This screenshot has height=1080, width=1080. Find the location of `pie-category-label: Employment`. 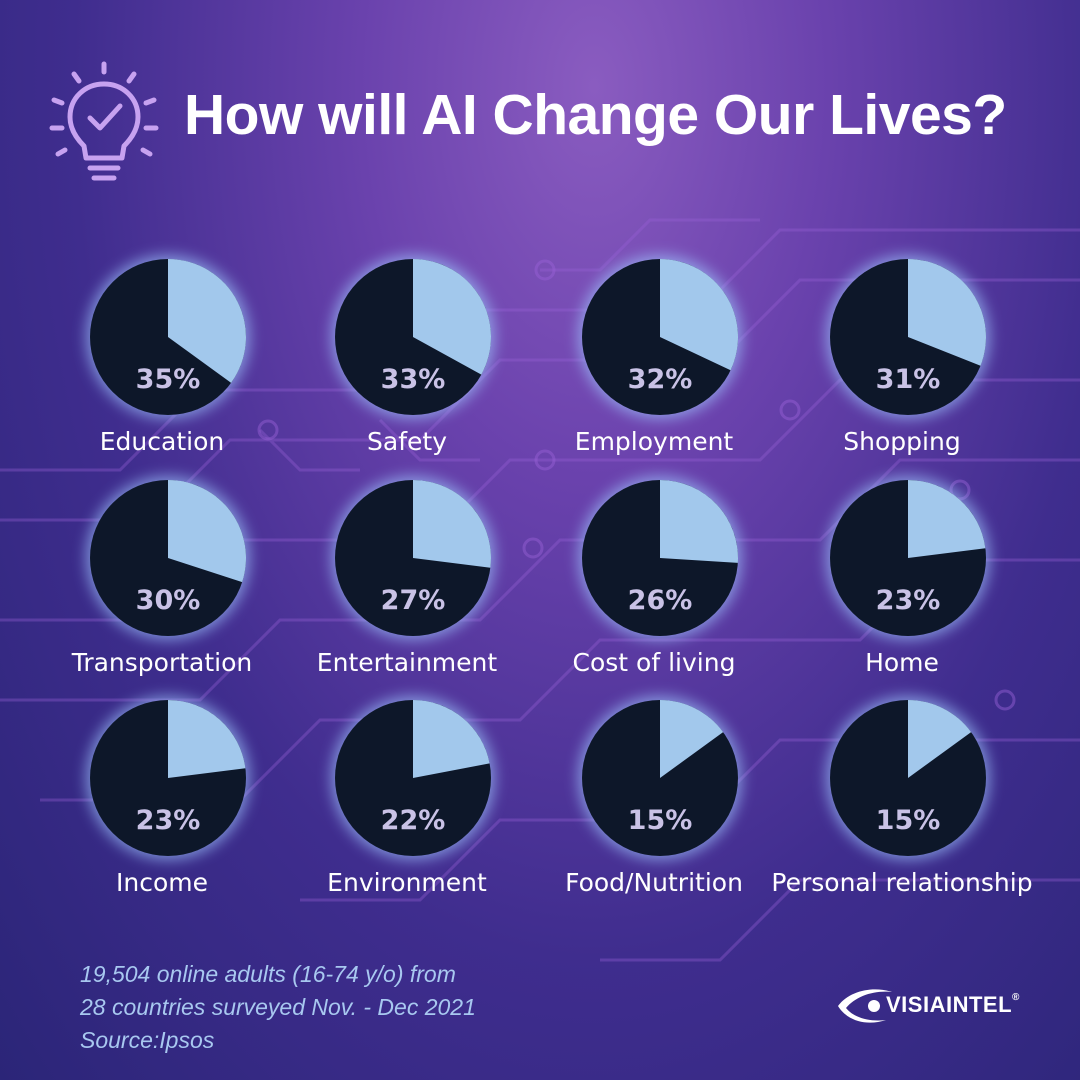

pie-category-label: Employment is located at coordinates (654, 441).